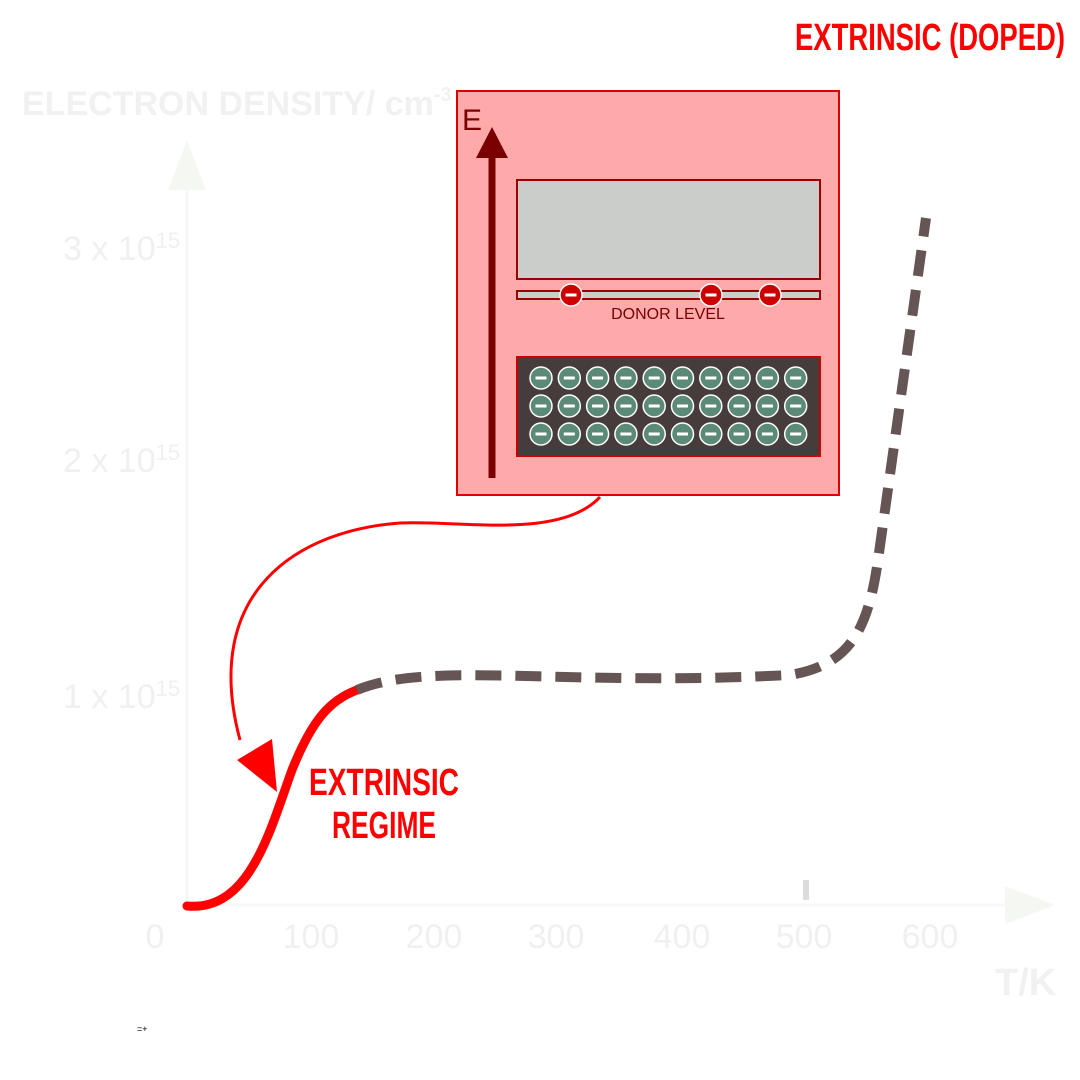 This screenshot has width=1080, height=1080. What do you see at coordinates (434, 937) in the screenshot?
I see `x-tick-label: 200` at bounding box center [434, 937].